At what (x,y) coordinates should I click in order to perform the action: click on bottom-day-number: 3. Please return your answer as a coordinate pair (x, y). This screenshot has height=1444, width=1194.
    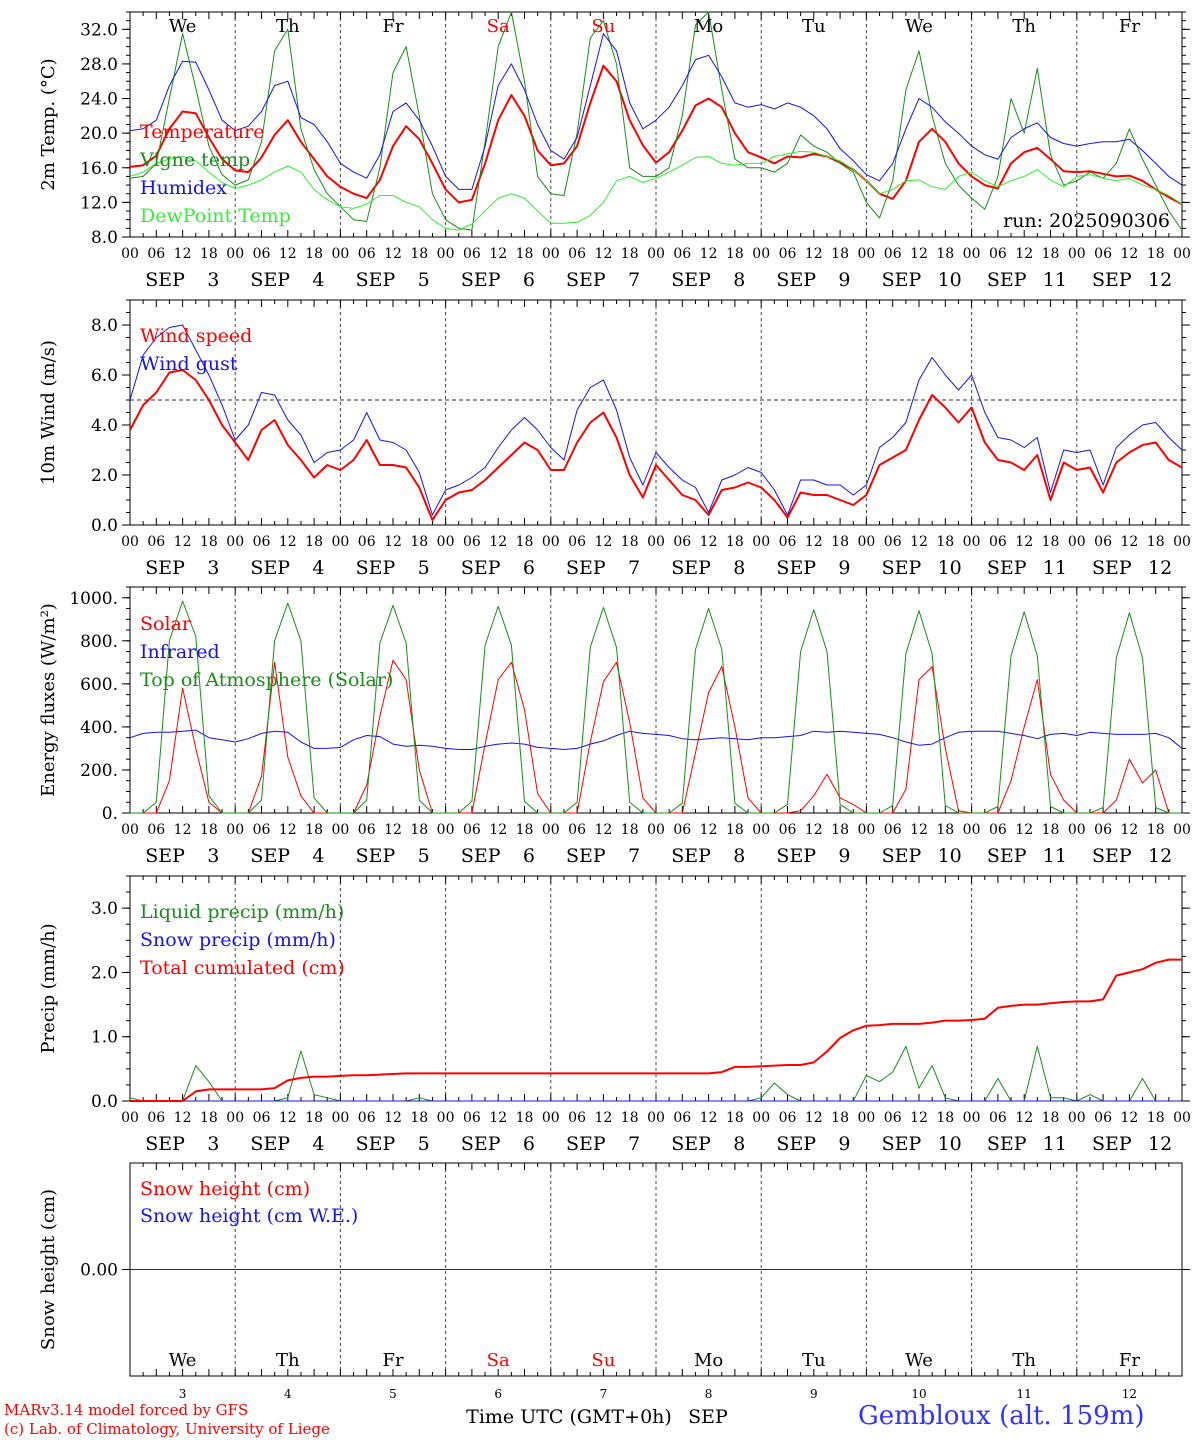
    Looking at the image, I should click on (183, 1394).